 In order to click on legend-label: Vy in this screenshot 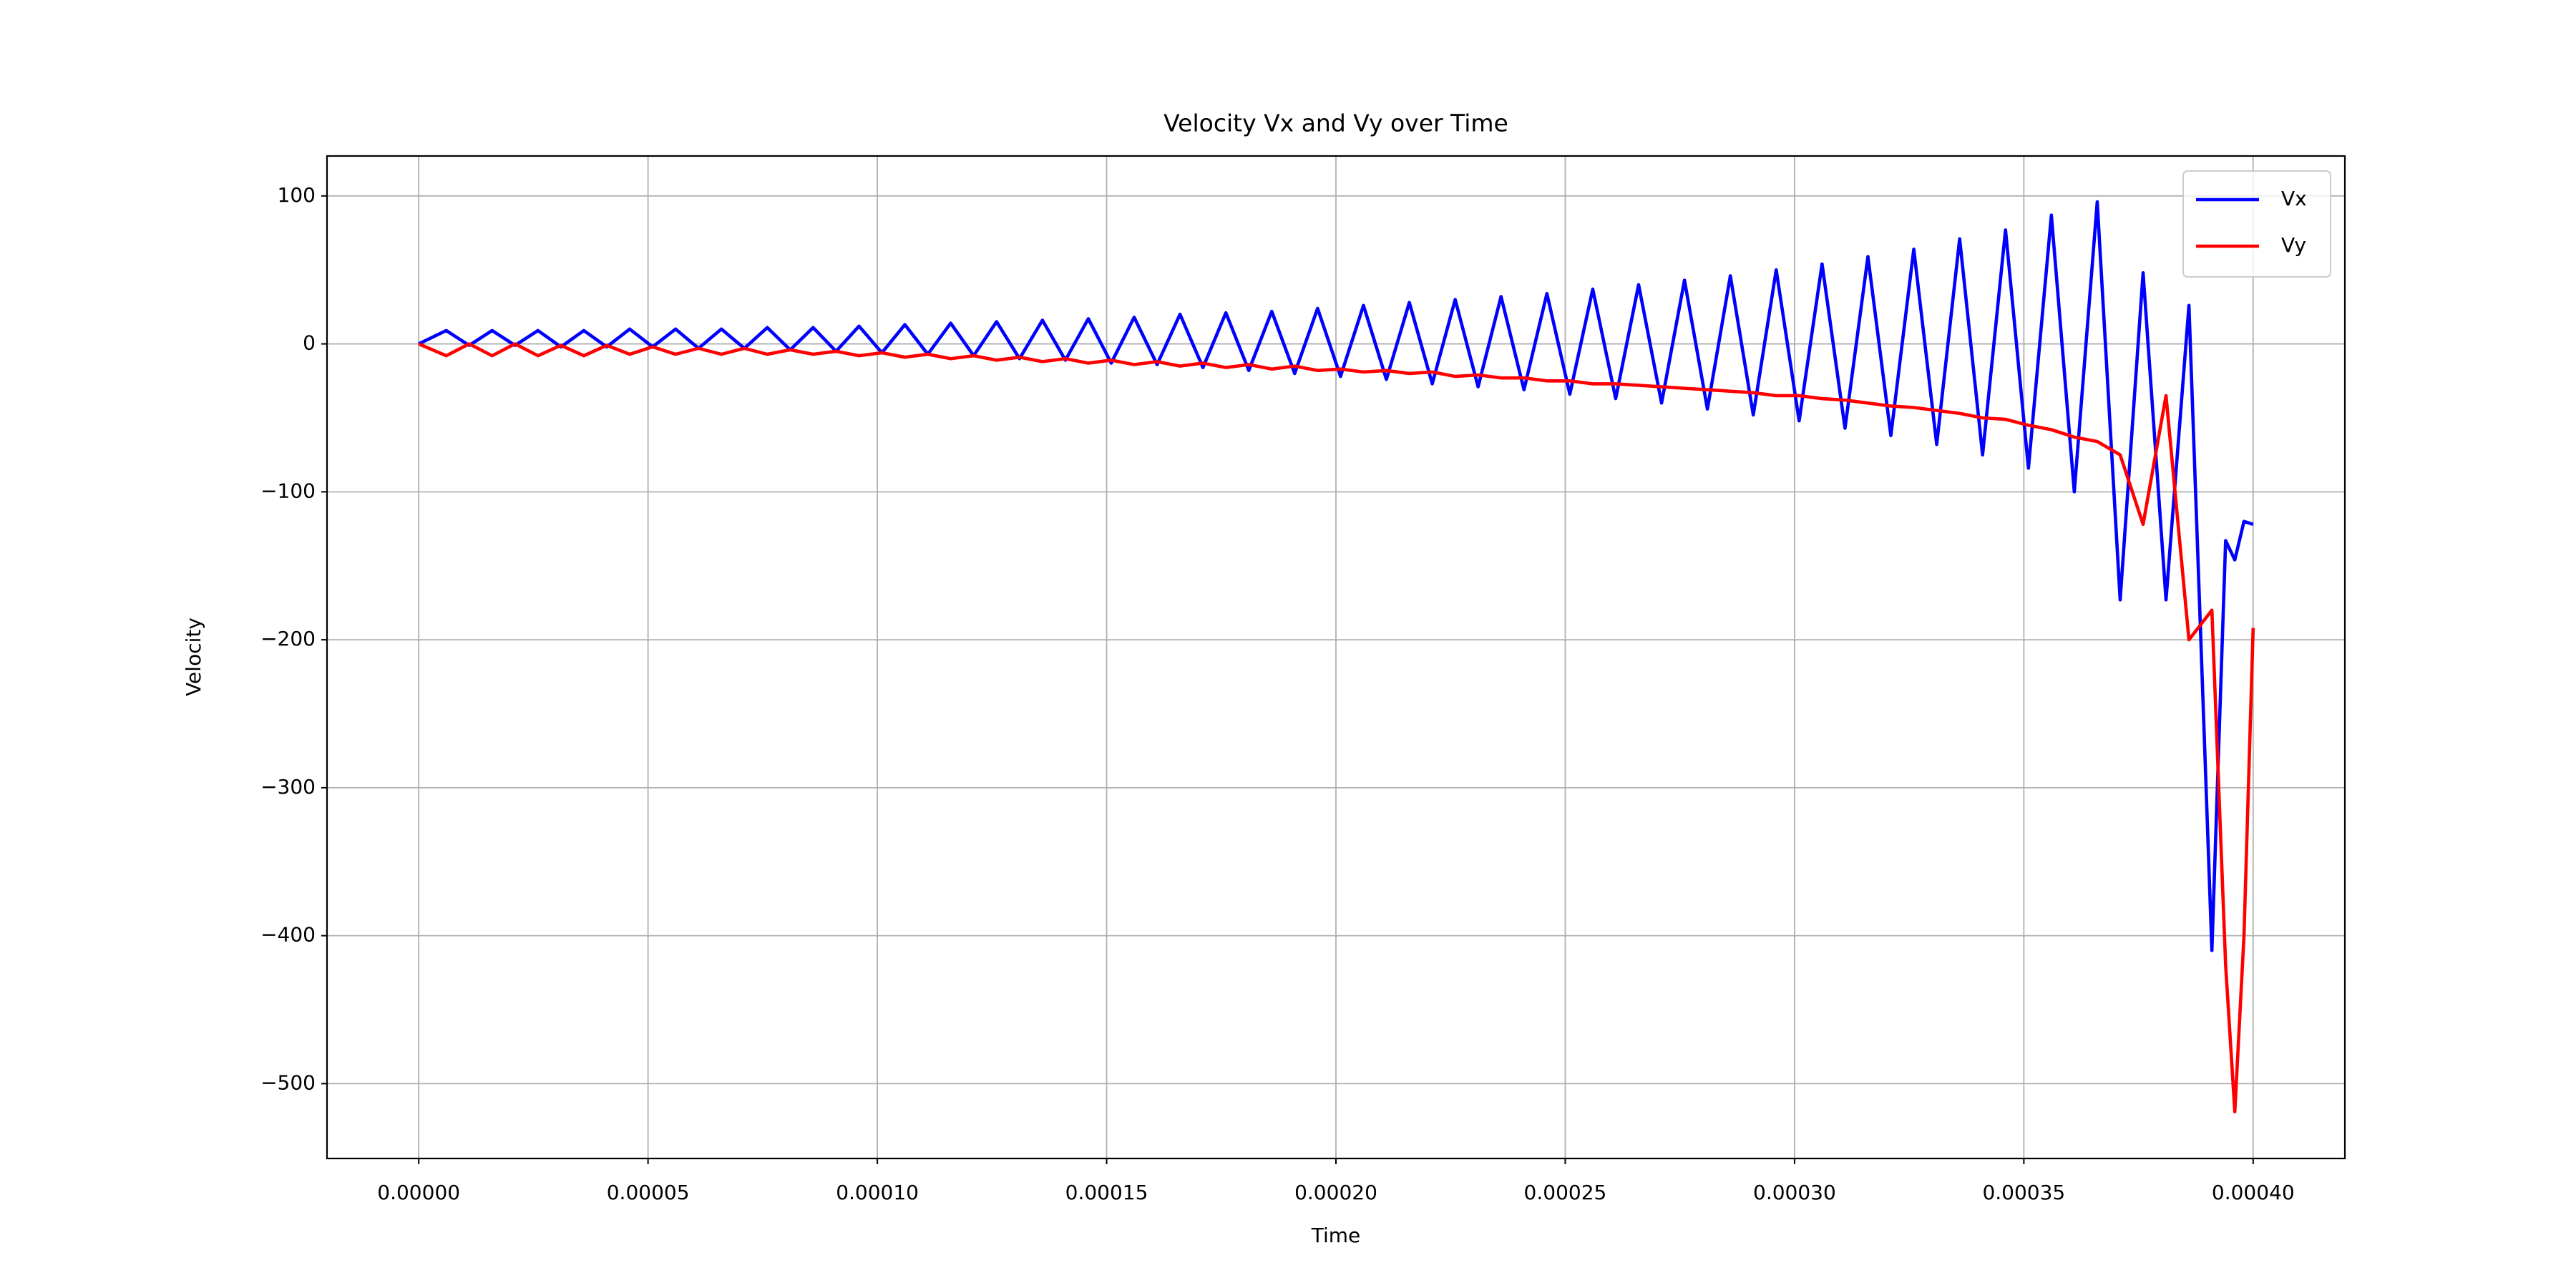, I will do `click(2293, 245)`.